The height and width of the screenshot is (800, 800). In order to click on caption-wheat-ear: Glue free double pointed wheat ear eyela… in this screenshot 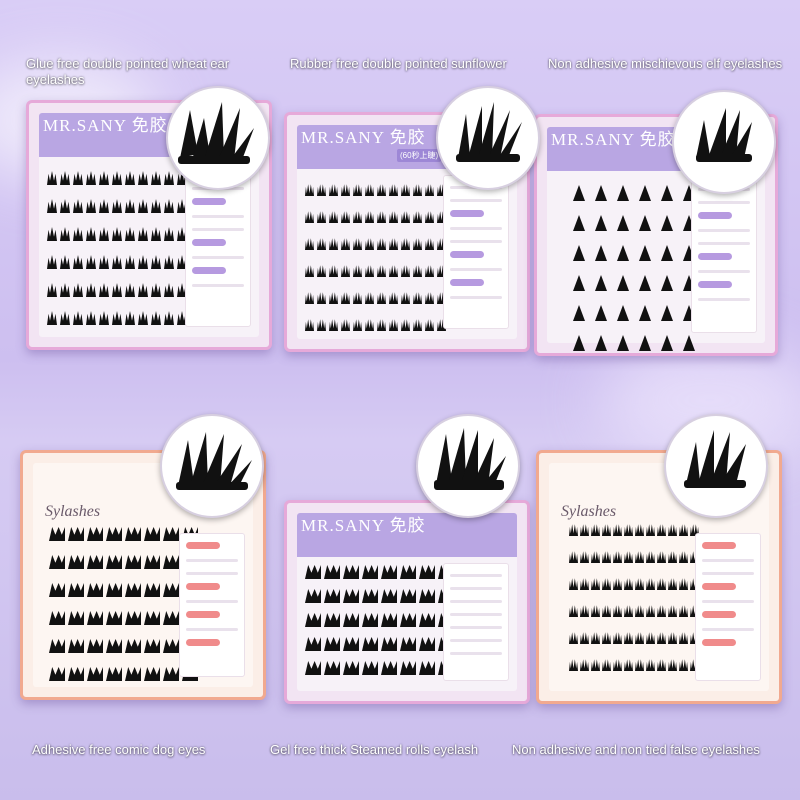, I will do `click(128, 71)`.